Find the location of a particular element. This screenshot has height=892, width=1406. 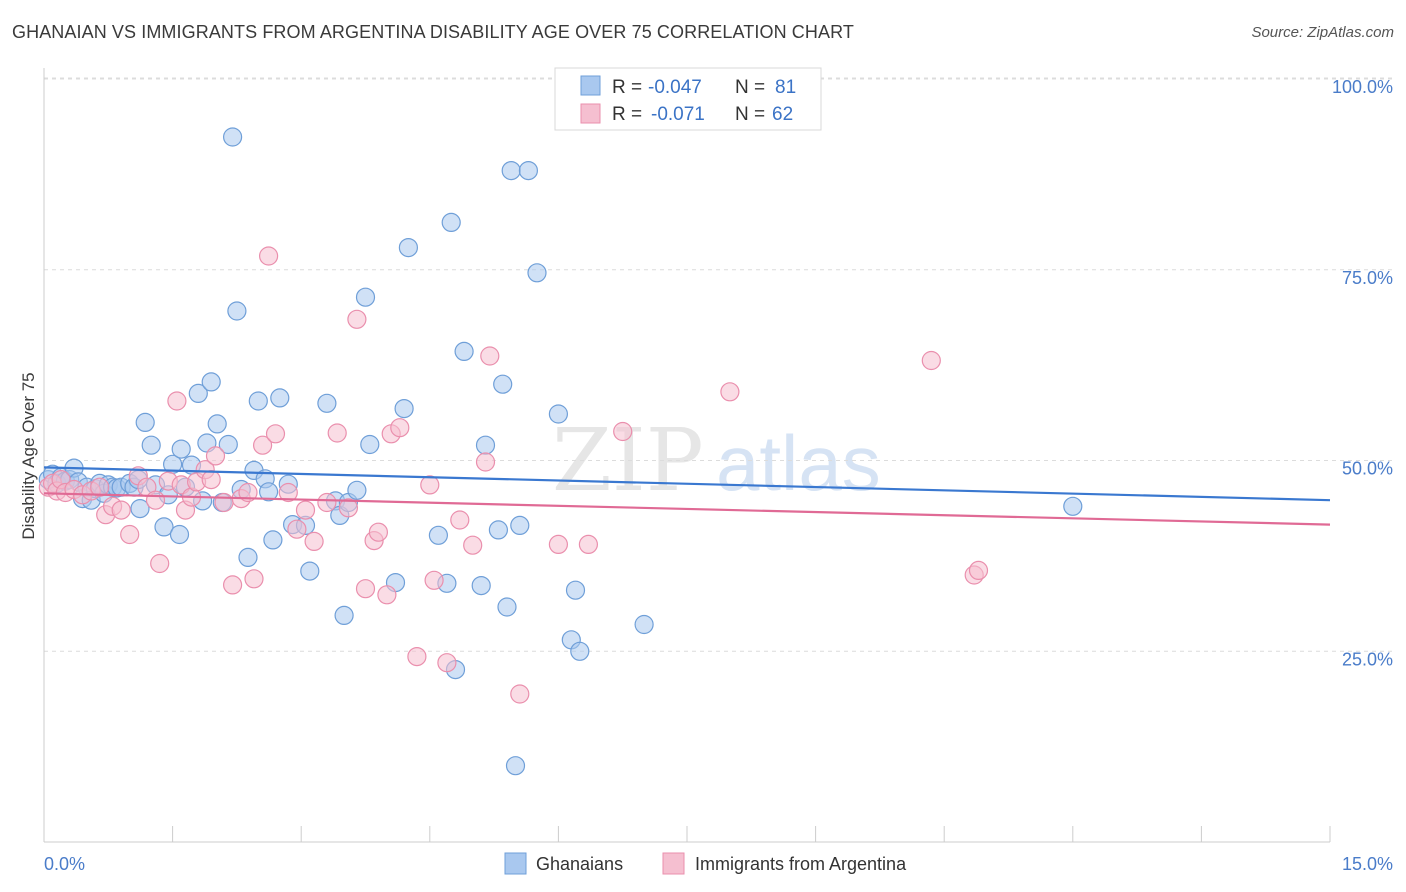

legend-n-value-1: 81 is located at coordinates (785, 87).